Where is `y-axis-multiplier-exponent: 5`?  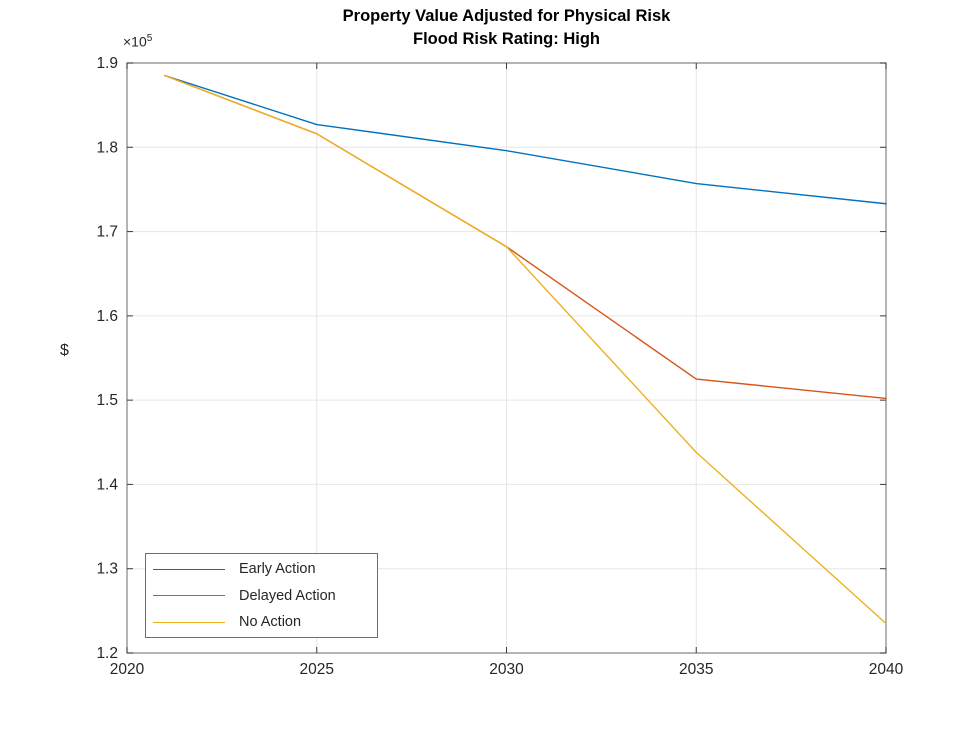
y-axis-multiplier-exponent: 5 is located at coordinates (149, 38).